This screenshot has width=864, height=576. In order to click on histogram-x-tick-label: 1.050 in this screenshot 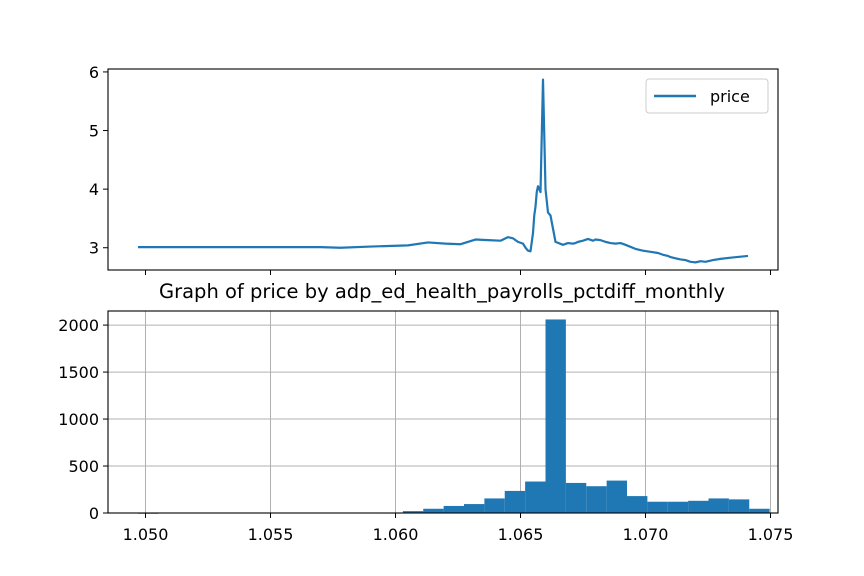, I will do `click(146, 534)`.